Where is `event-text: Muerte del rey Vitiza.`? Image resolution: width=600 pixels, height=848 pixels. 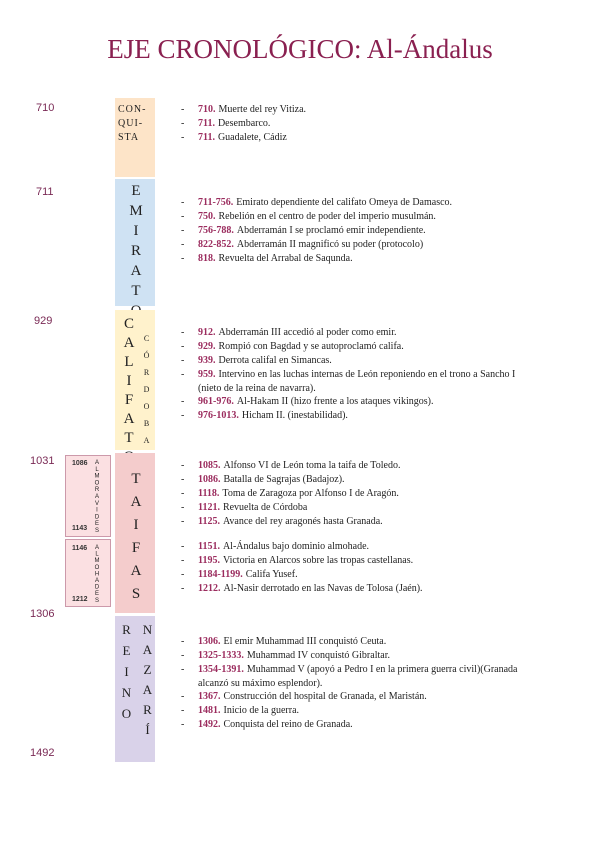 event-text: Muerte del rey Vitiza. is located at coordinates (262, 109).